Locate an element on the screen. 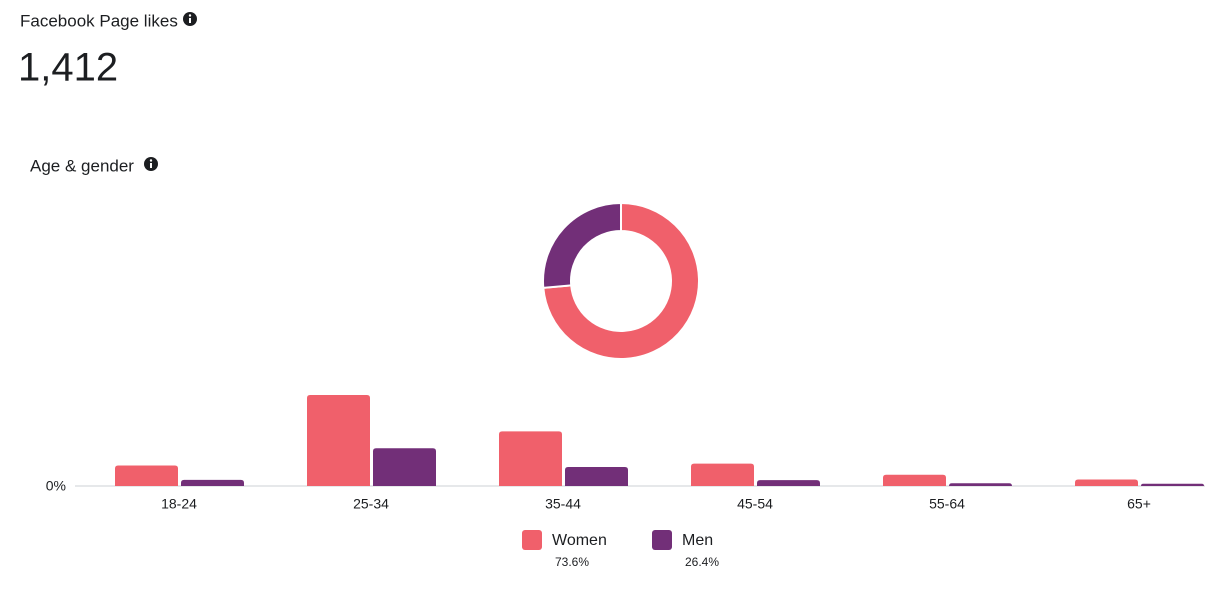 The width and height of the screenshot is (1226, 595). likes-count: 1,412 is located at coordinates (68, 68).